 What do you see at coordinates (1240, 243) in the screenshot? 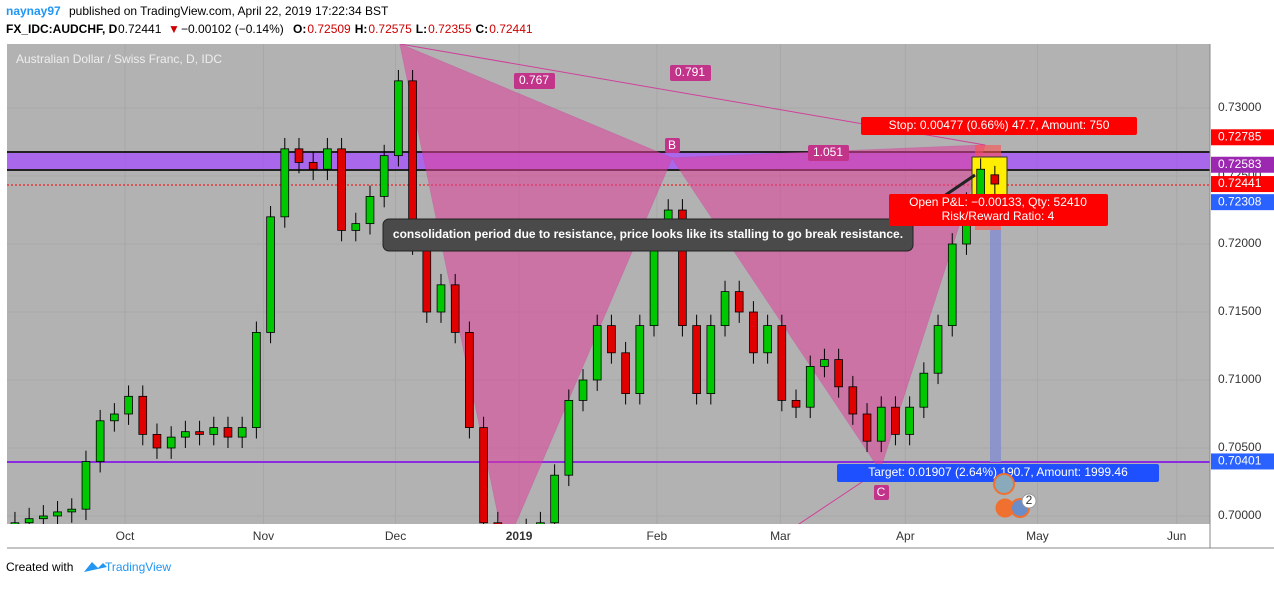
I see `y-tick-label: 0.72000` at bounding box center [1240, 243].